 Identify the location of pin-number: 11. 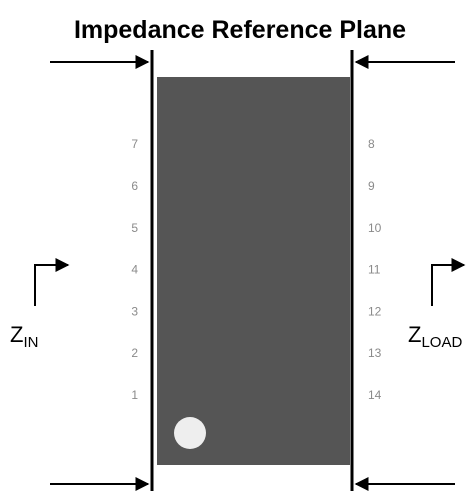
(374, 270).